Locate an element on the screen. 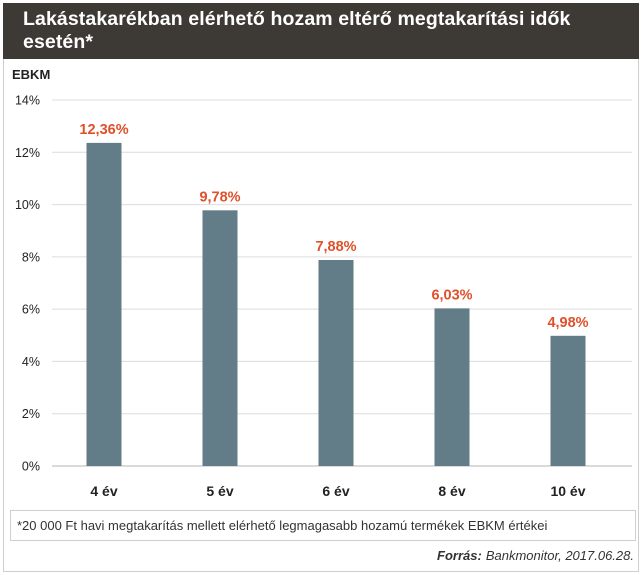  source-text: Bankmonitor, 2017.06.28. is located at coordinates (559, 555).